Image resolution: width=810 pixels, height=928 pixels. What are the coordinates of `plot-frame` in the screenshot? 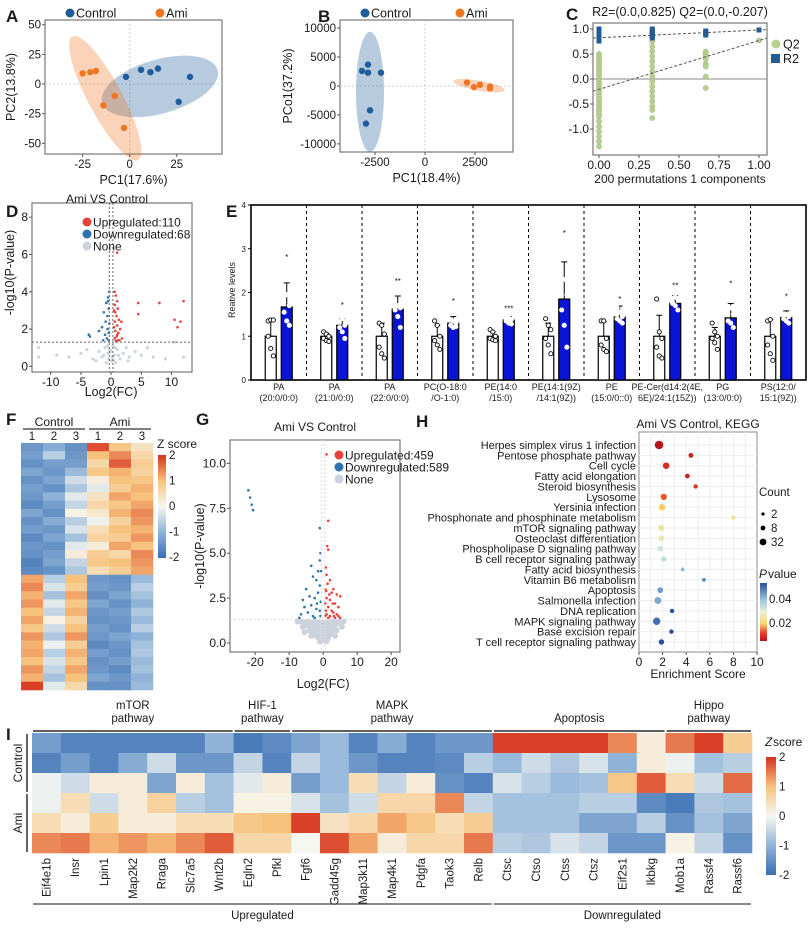 It's located at (112, 287).